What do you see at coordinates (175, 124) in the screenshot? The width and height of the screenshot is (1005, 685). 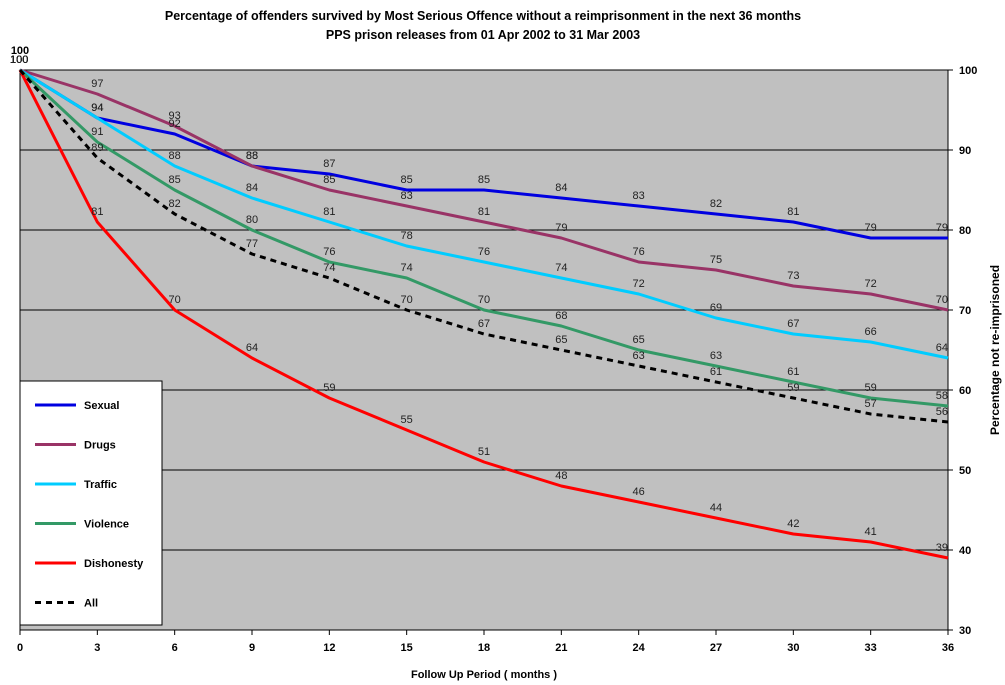 I see `data-label: 92` at bounding box center [175, 124].